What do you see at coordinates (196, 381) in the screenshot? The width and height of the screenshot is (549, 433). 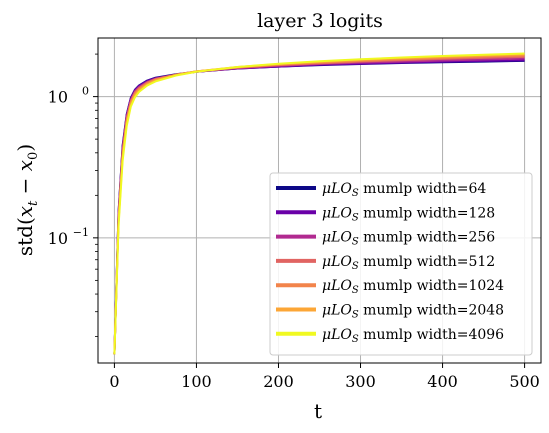 I see `x-tick-label: 100` at bounding box center [196, 381].